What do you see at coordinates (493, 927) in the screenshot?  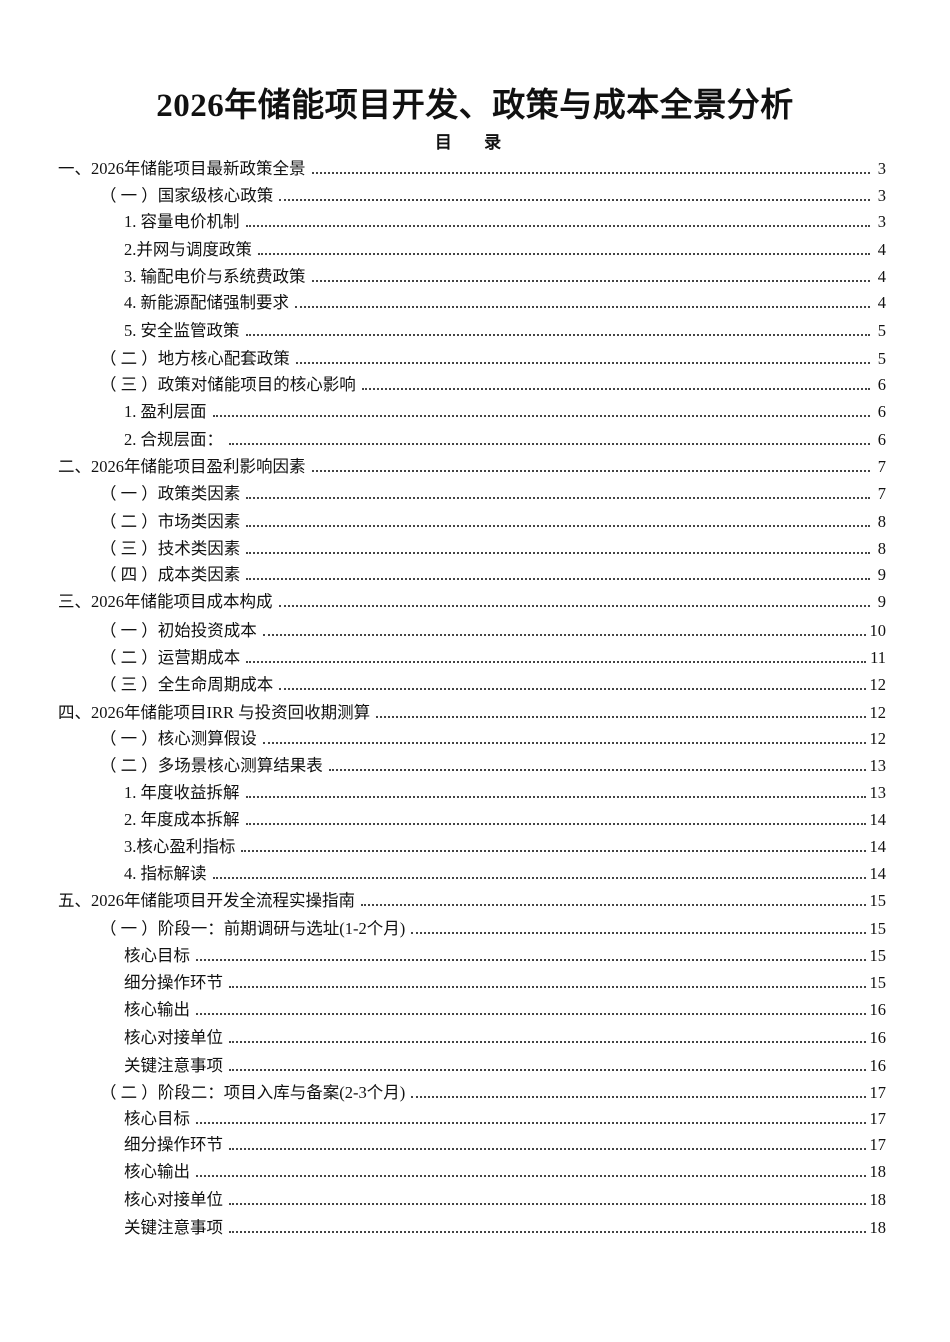 I see `toc-entry: （ 一 ）阶段一：前期调研与选址(1-2个月) 15` at bounding box center [493, 927].